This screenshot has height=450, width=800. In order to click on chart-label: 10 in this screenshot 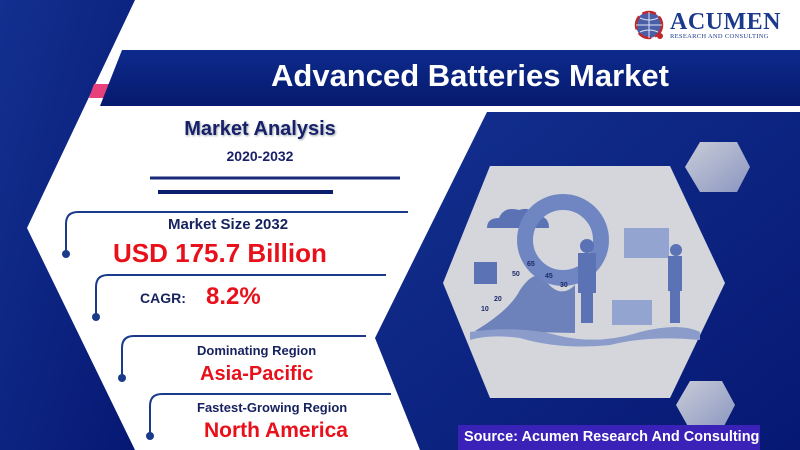, I will do `click(485, 309)`.